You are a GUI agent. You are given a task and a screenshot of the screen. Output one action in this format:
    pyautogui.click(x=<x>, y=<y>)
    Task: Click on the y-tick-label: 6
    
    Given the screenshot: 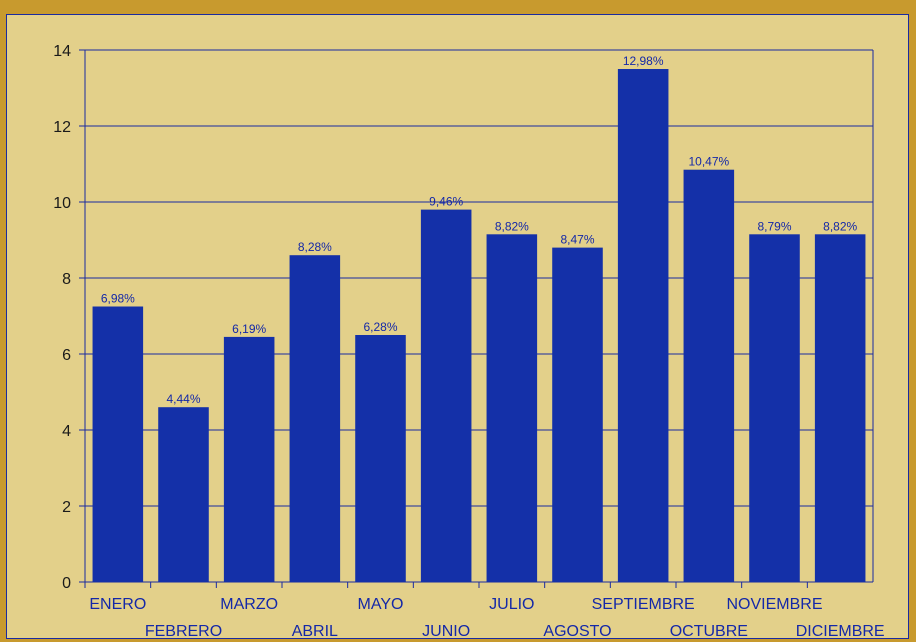 What is the action you would take?
    pyautogui.click(x=66, y=355)
    